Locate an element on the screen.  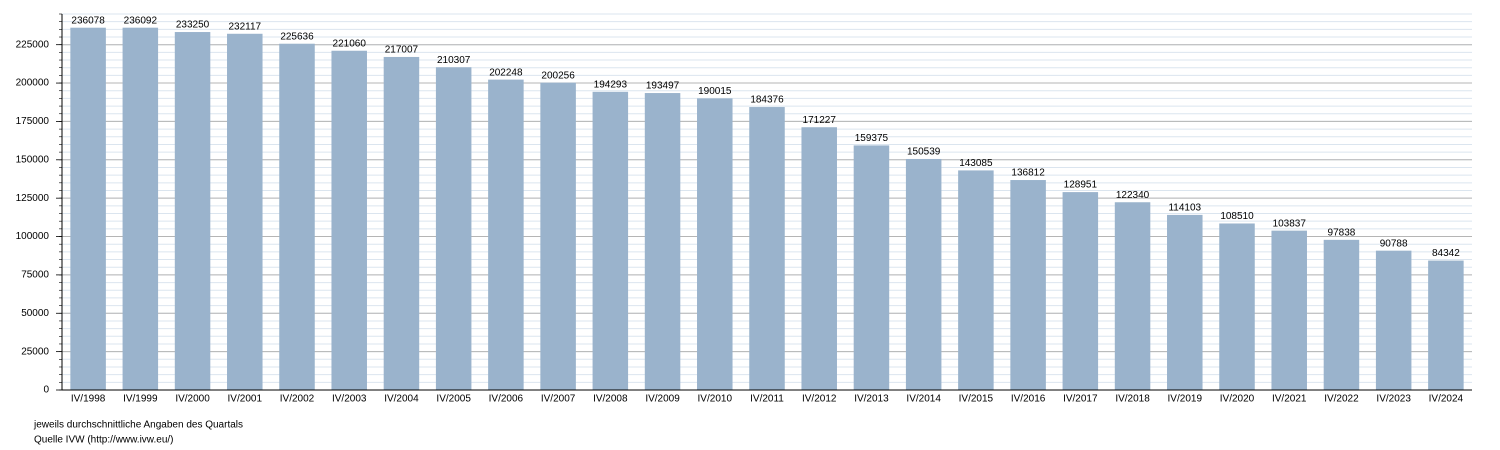
value-label: 114103 is located at coordinates (1184, 208).